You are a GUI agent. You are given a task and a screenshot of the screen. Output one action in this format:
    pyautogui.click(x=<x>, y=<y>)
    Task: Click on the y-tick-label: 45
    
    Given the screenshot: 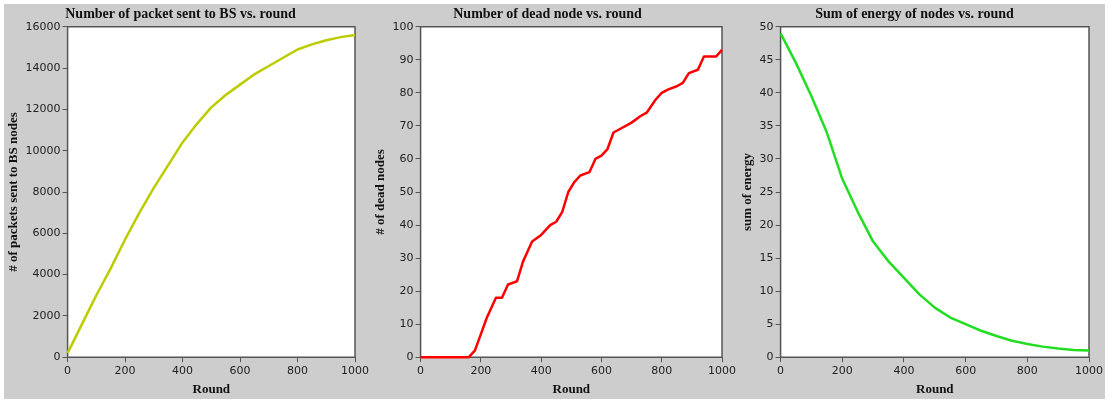 What is the action you would take?
    pyautogui.click(x=766, y=59)
    